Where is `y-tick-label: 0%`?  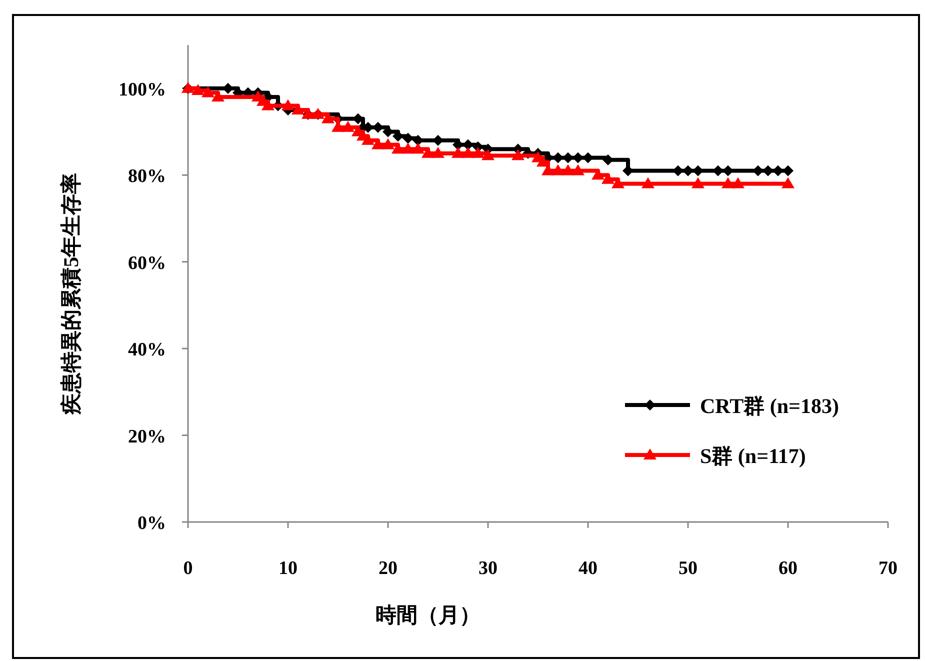
y-tick-label: 0% is located at coordinates (152, 523).